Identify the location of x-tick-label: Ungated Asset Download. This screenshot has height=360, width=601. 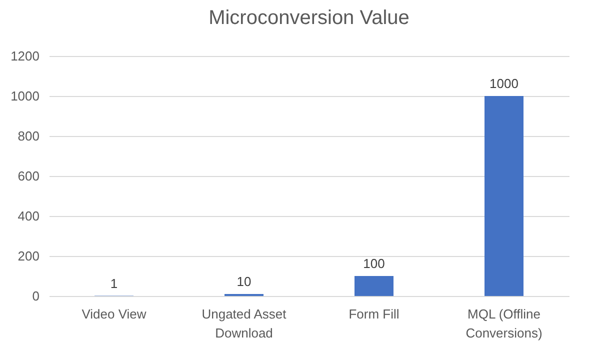
(244, 323).